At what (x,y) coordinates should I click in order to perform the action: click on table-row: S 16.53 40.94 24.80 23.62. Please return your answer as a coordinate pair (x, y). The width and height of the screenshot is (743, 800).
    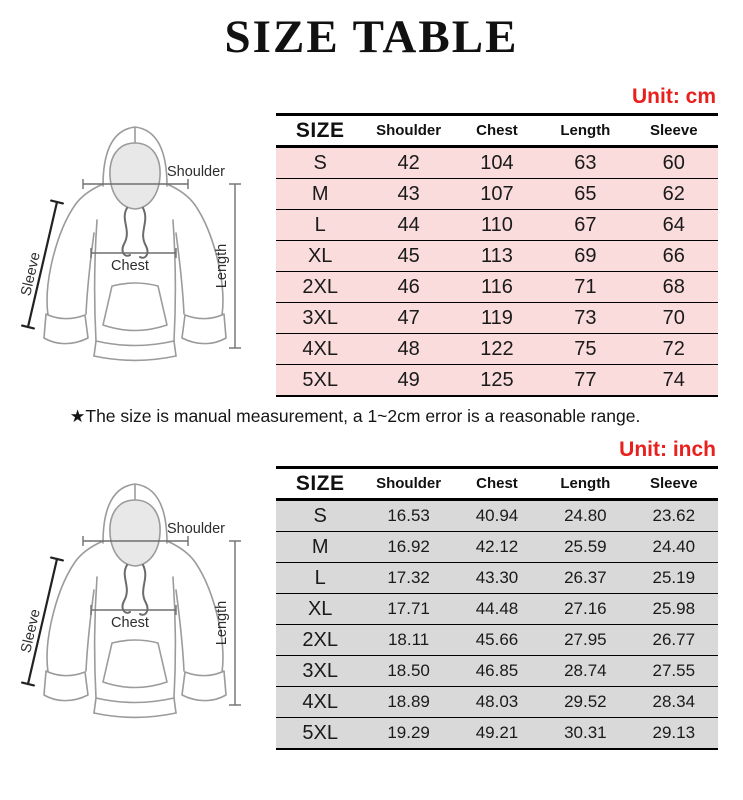
    Looking at the image, I should click on (497, 515).